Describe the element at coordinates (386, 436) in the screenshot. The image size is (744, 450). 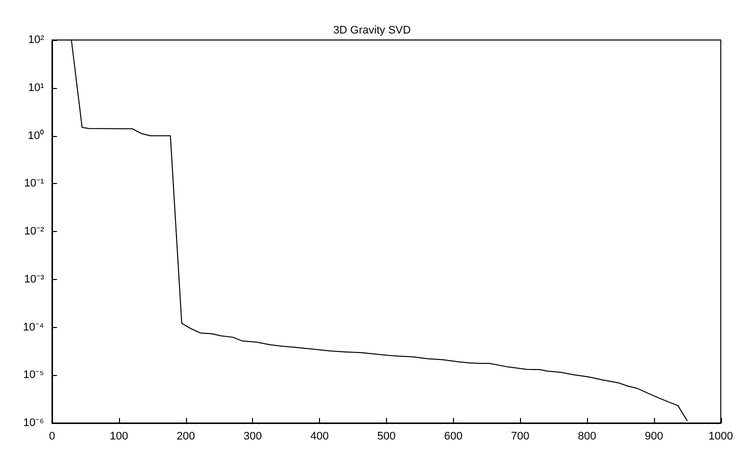
I see `x-tick-label: 500` at that location.